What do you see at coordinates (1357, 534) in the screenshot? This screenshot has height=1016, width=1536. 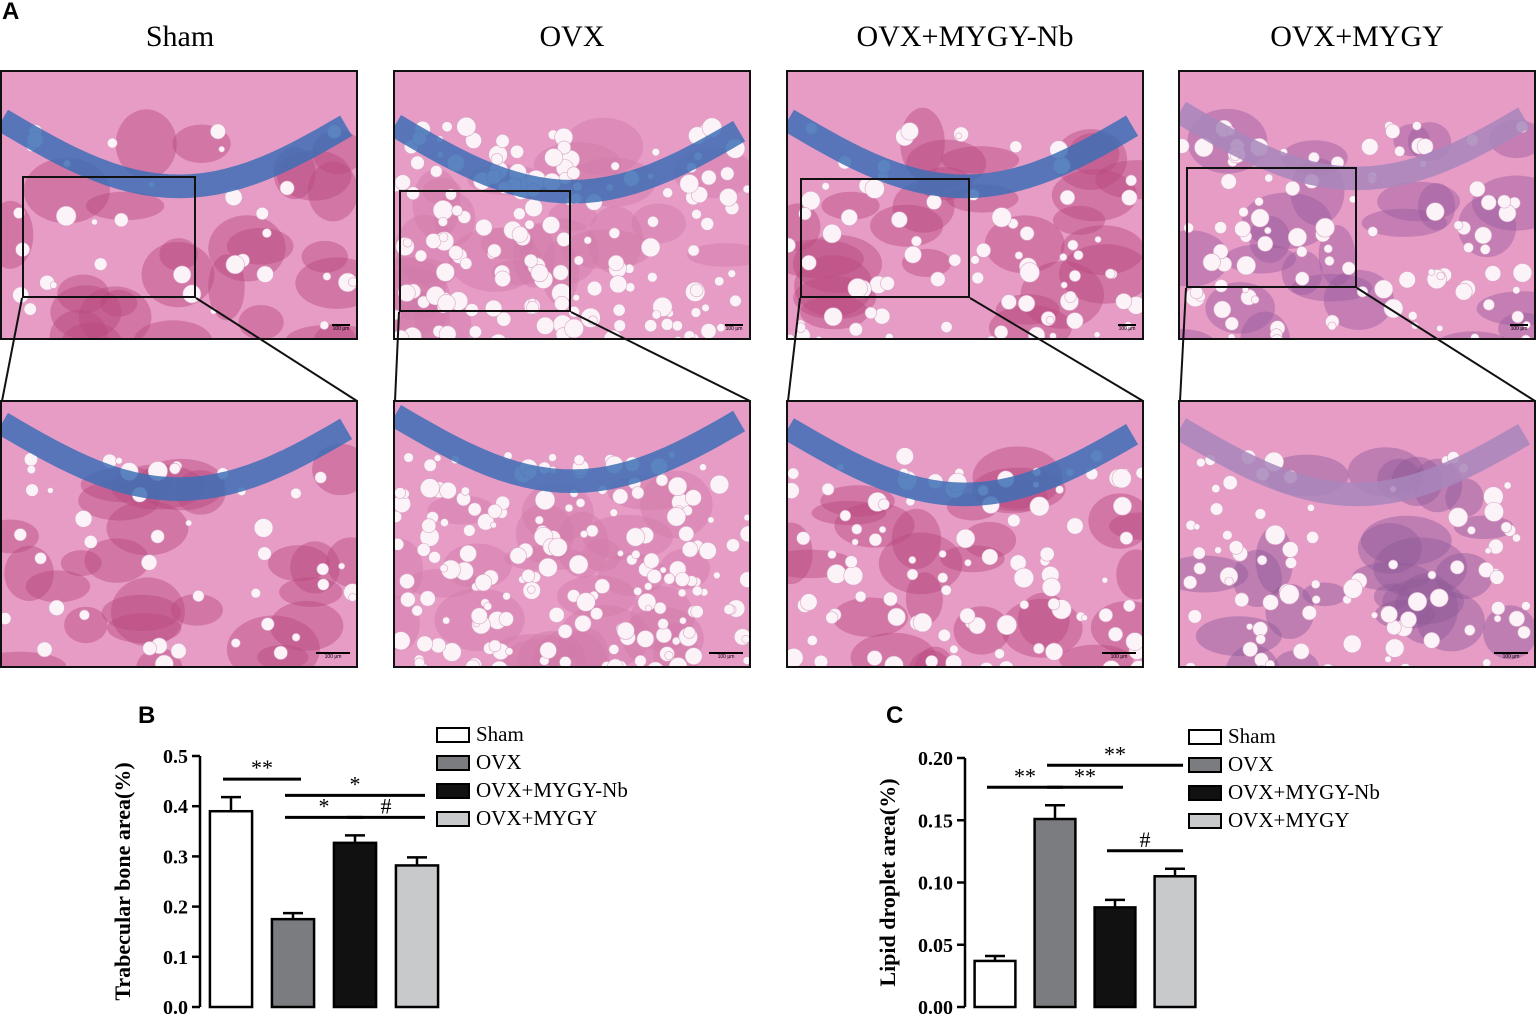 I see `micrograph-ovx-mygy-zoom: 100 μm` at bounding box center [1357, 534].